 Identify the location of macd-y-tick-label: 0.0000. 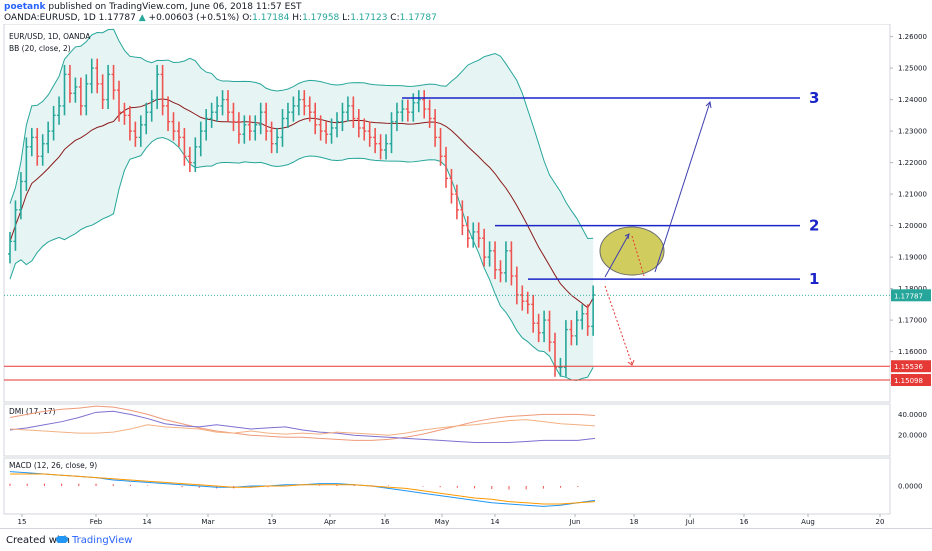
(910, 487).